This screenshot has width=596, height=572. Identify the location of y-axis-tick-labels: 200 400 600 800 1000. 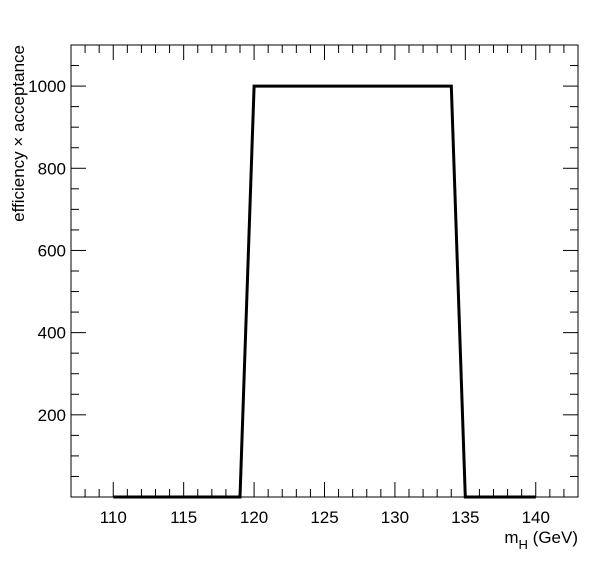
(47, 251).